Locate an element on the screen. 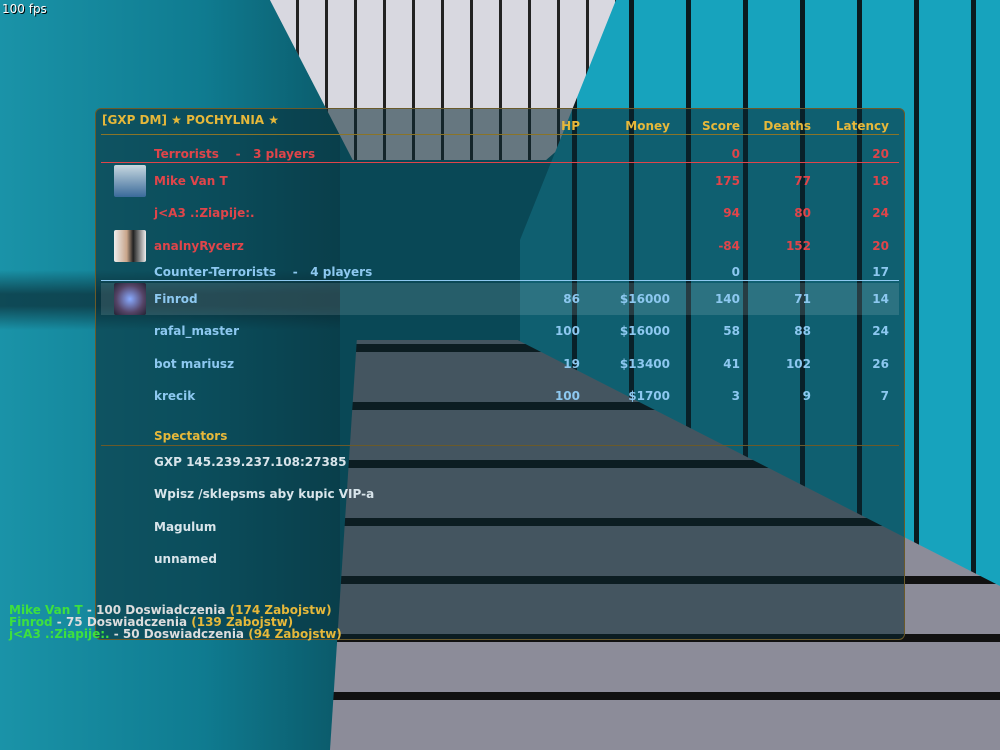 The image size is (1000, 750). column-header-latency: Latency is located at coordinates (862, 126).